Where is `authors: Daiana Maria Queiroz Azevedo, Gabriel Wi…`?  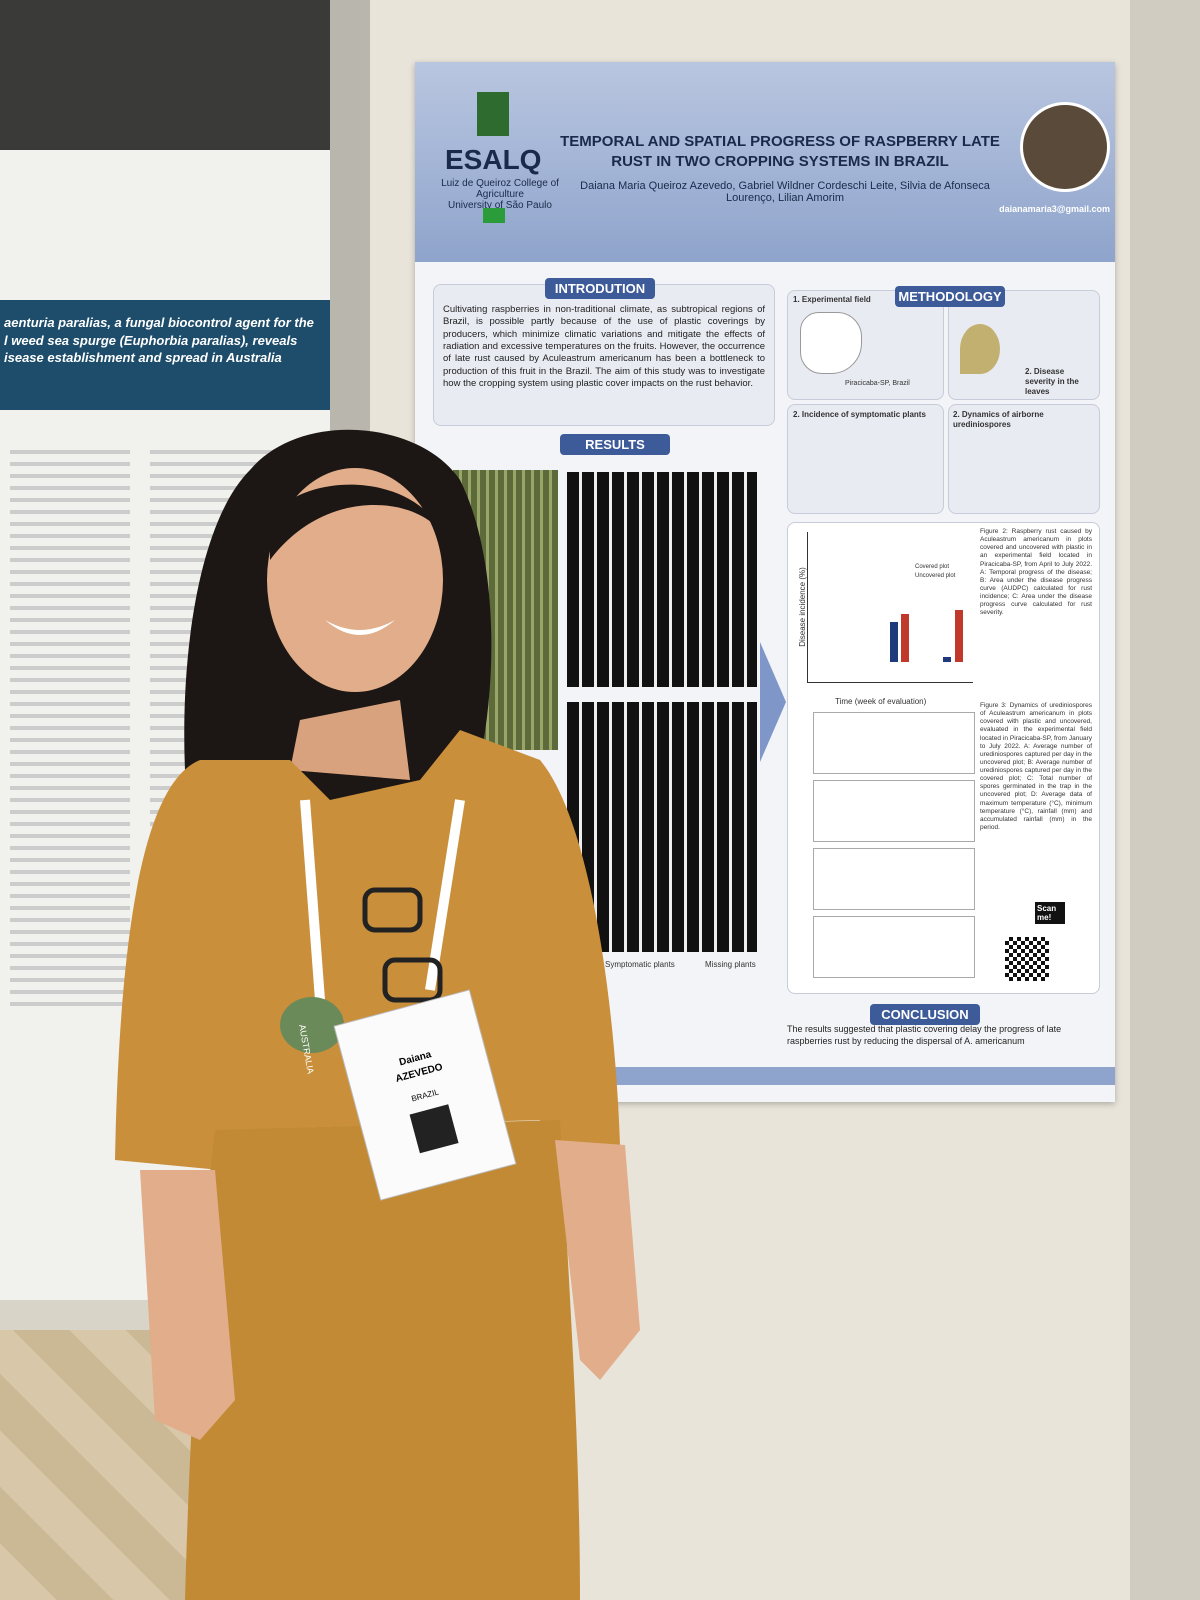
authors: Daiana Maria Queiroz Azevedo, Gabriel Wi… is located at coordinates (785, 192).